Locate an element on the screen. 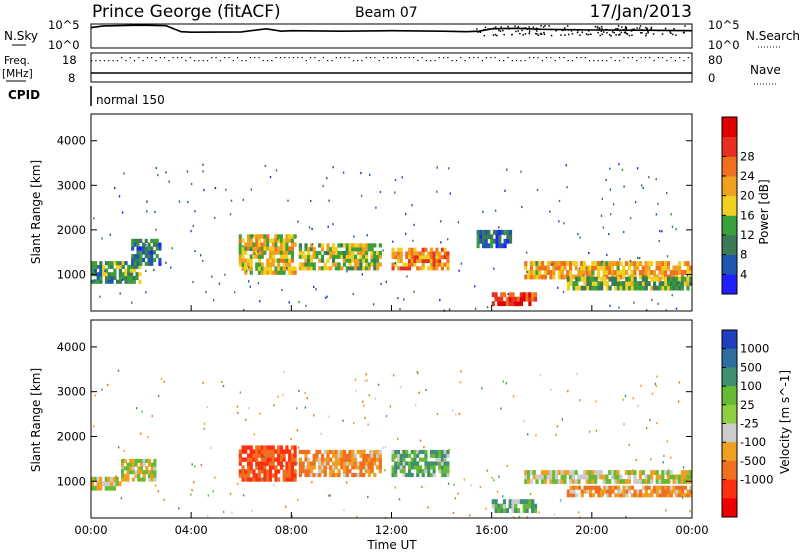 The width and height of the screenshot is (800, 558). x-tick-label: 04:00 is located at coordinates (191, 530).